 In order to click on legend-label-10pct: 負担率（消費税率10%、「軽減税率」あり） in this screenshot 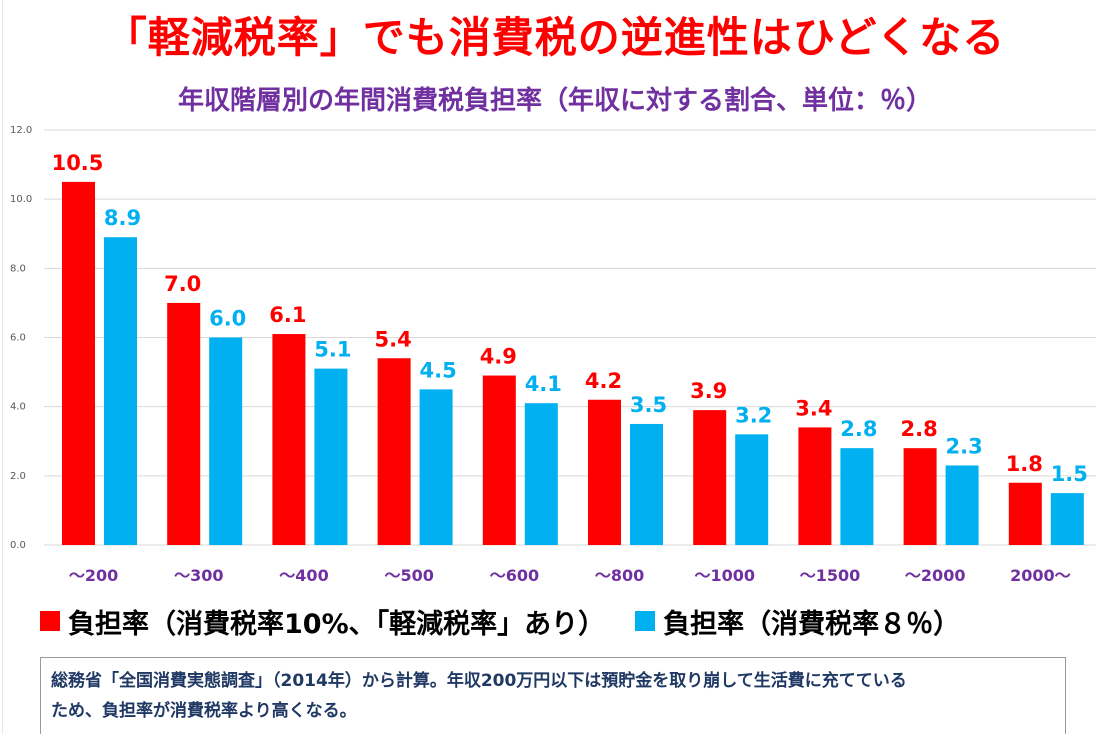, I will do `click(337, 624)`.